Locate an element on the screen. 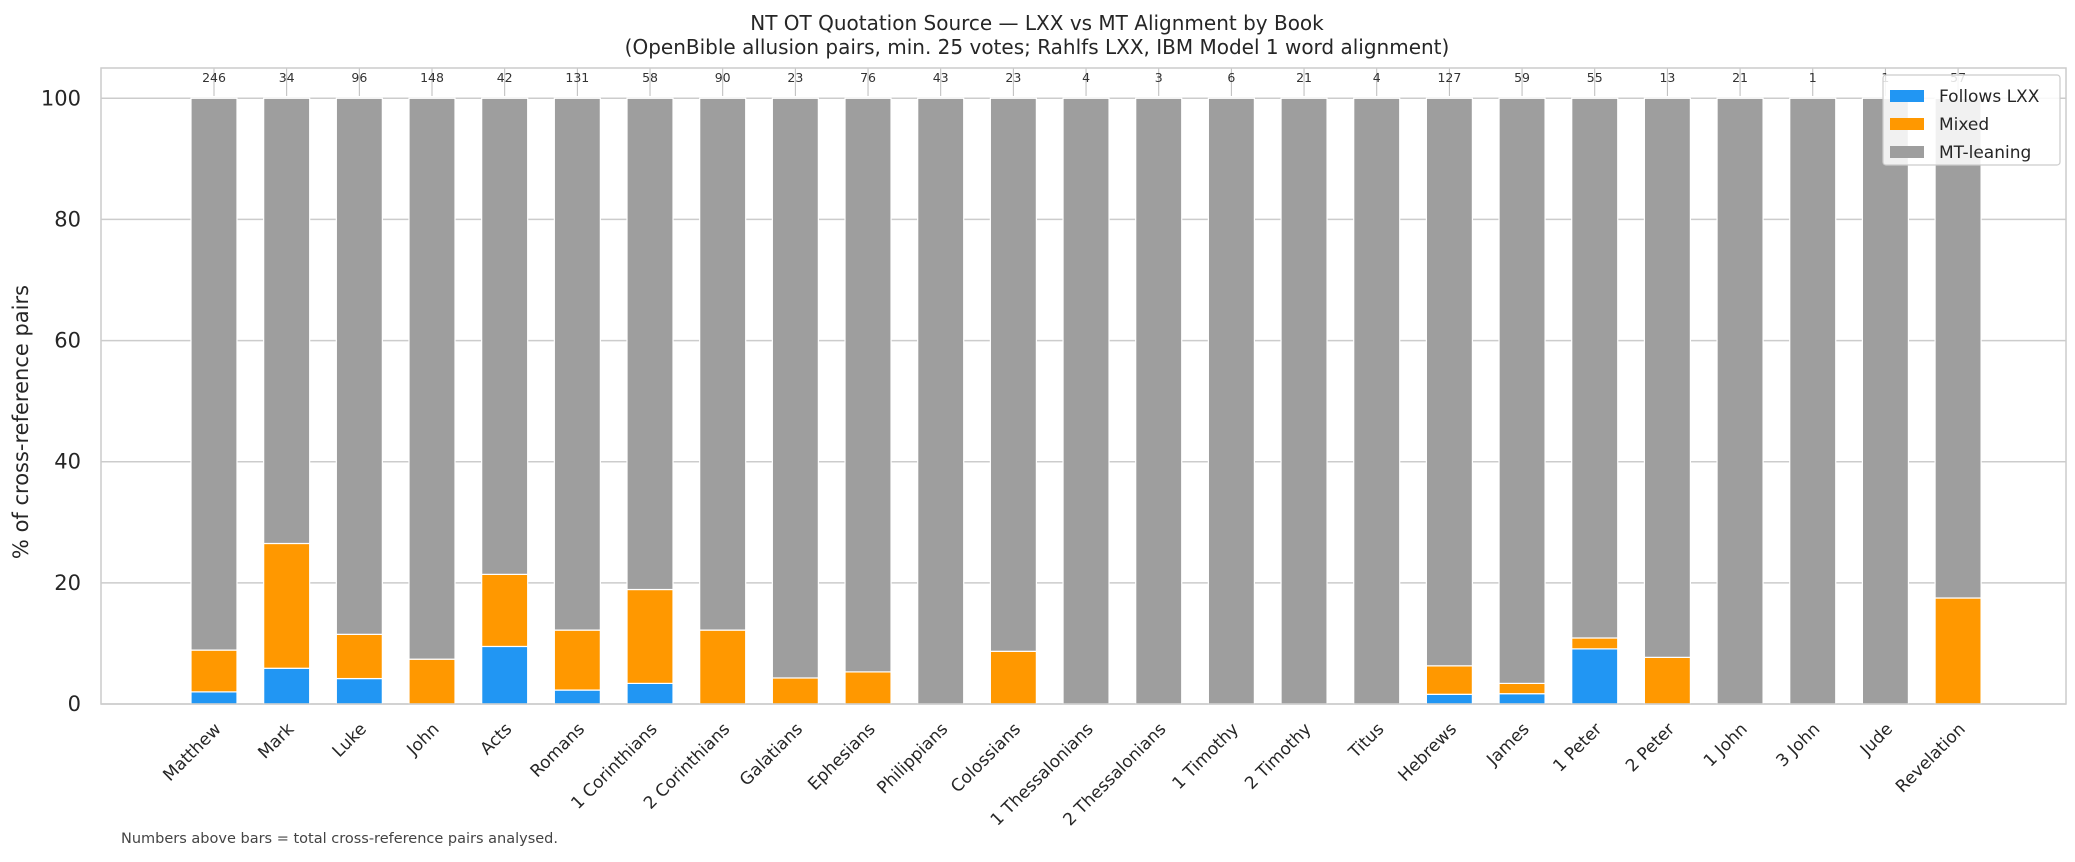 This screenshot has height=862, width=2075. bar-total-label: 59 is located at coordinates (1522, 77).